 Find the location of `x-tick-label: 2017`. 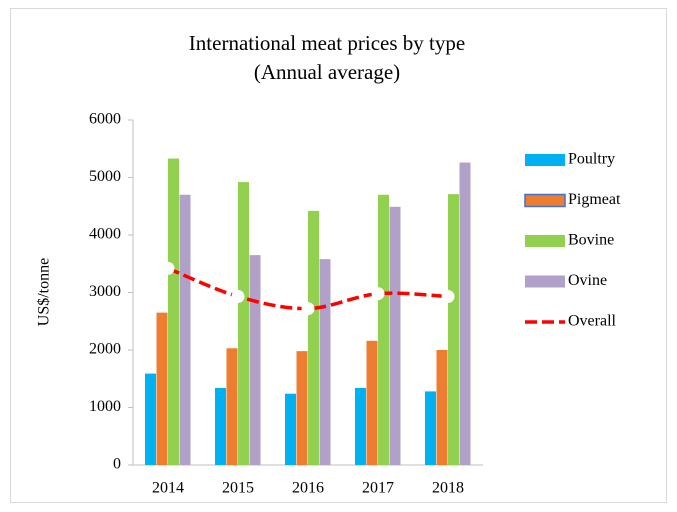

x-tick-label: 2017 is located at coordinates (378, 488).